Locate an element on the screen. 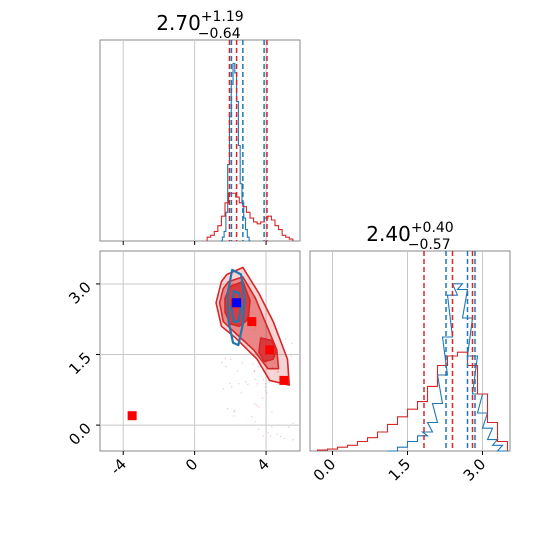 This screenshot has width=550, height=550. y-tick-labels: 0.0 1.5 3.0 is located at coordinates (80, 363).